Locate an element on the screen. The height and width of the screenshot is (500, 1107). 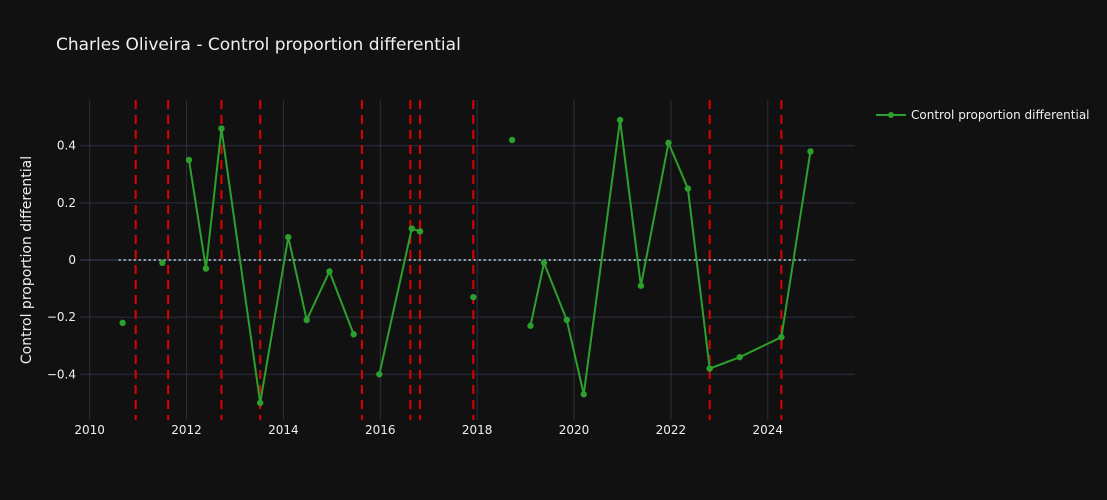
x-tick-label: 2020 is located at coordinates (574, 430).